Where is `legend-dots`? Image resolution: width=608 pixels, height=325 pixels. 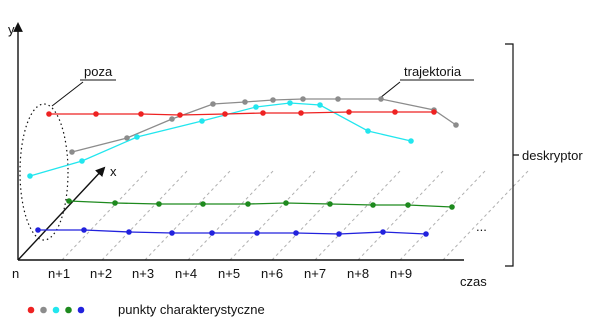 legend-dots is located at coordinates (56, 310).